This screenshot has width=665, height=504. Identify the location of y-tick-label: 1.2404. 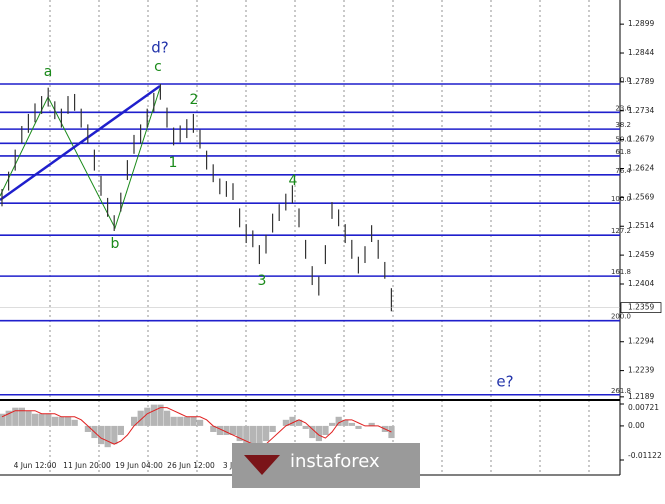
(641, 283).